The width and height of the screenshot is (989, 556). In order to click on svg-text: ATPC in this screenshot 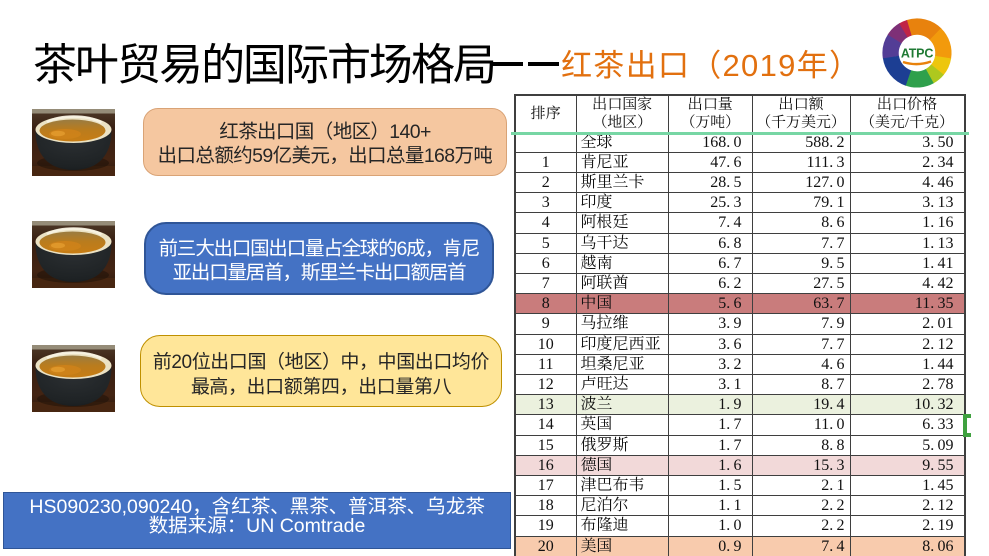, I will do `click(917, 54)`.